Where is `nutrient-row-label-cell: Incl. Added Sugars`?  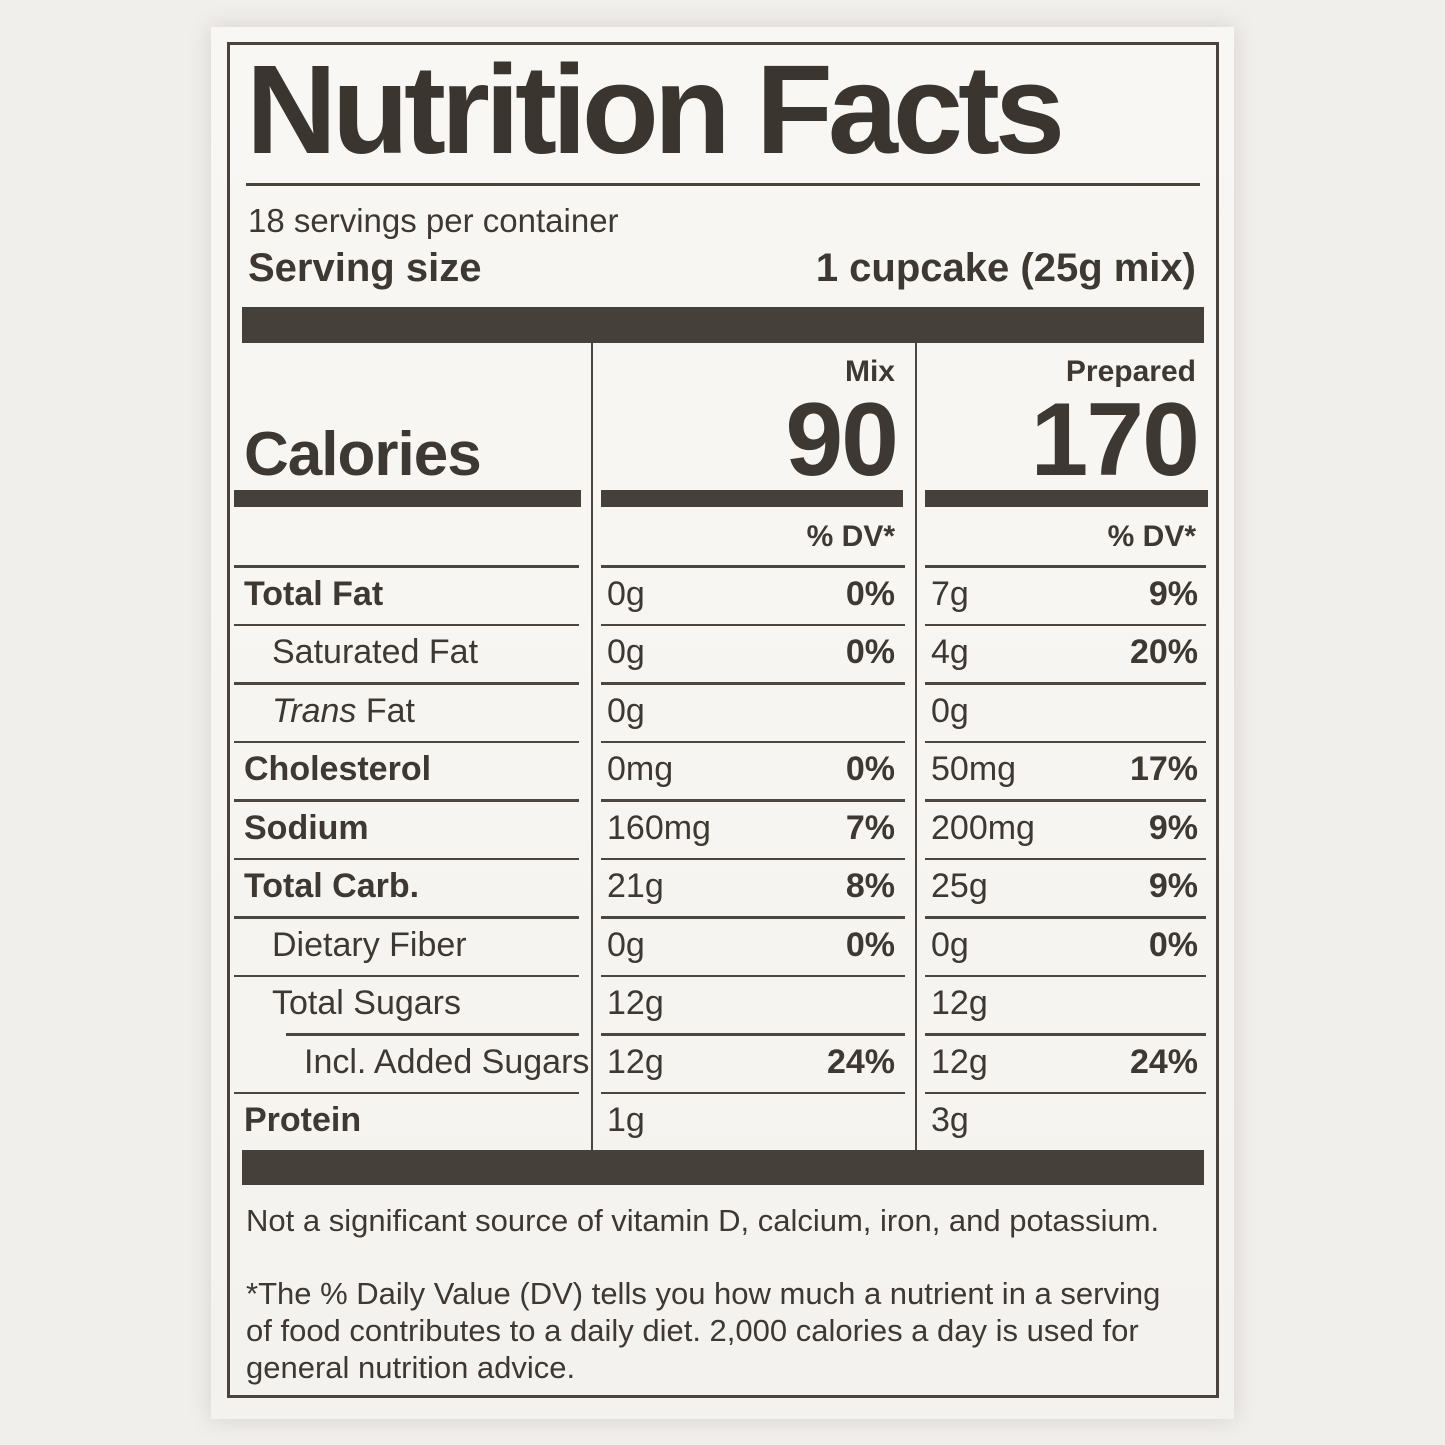
nutrient-row-label-cell: Incl. Added Sugars is located at coordinates (410, 1062).